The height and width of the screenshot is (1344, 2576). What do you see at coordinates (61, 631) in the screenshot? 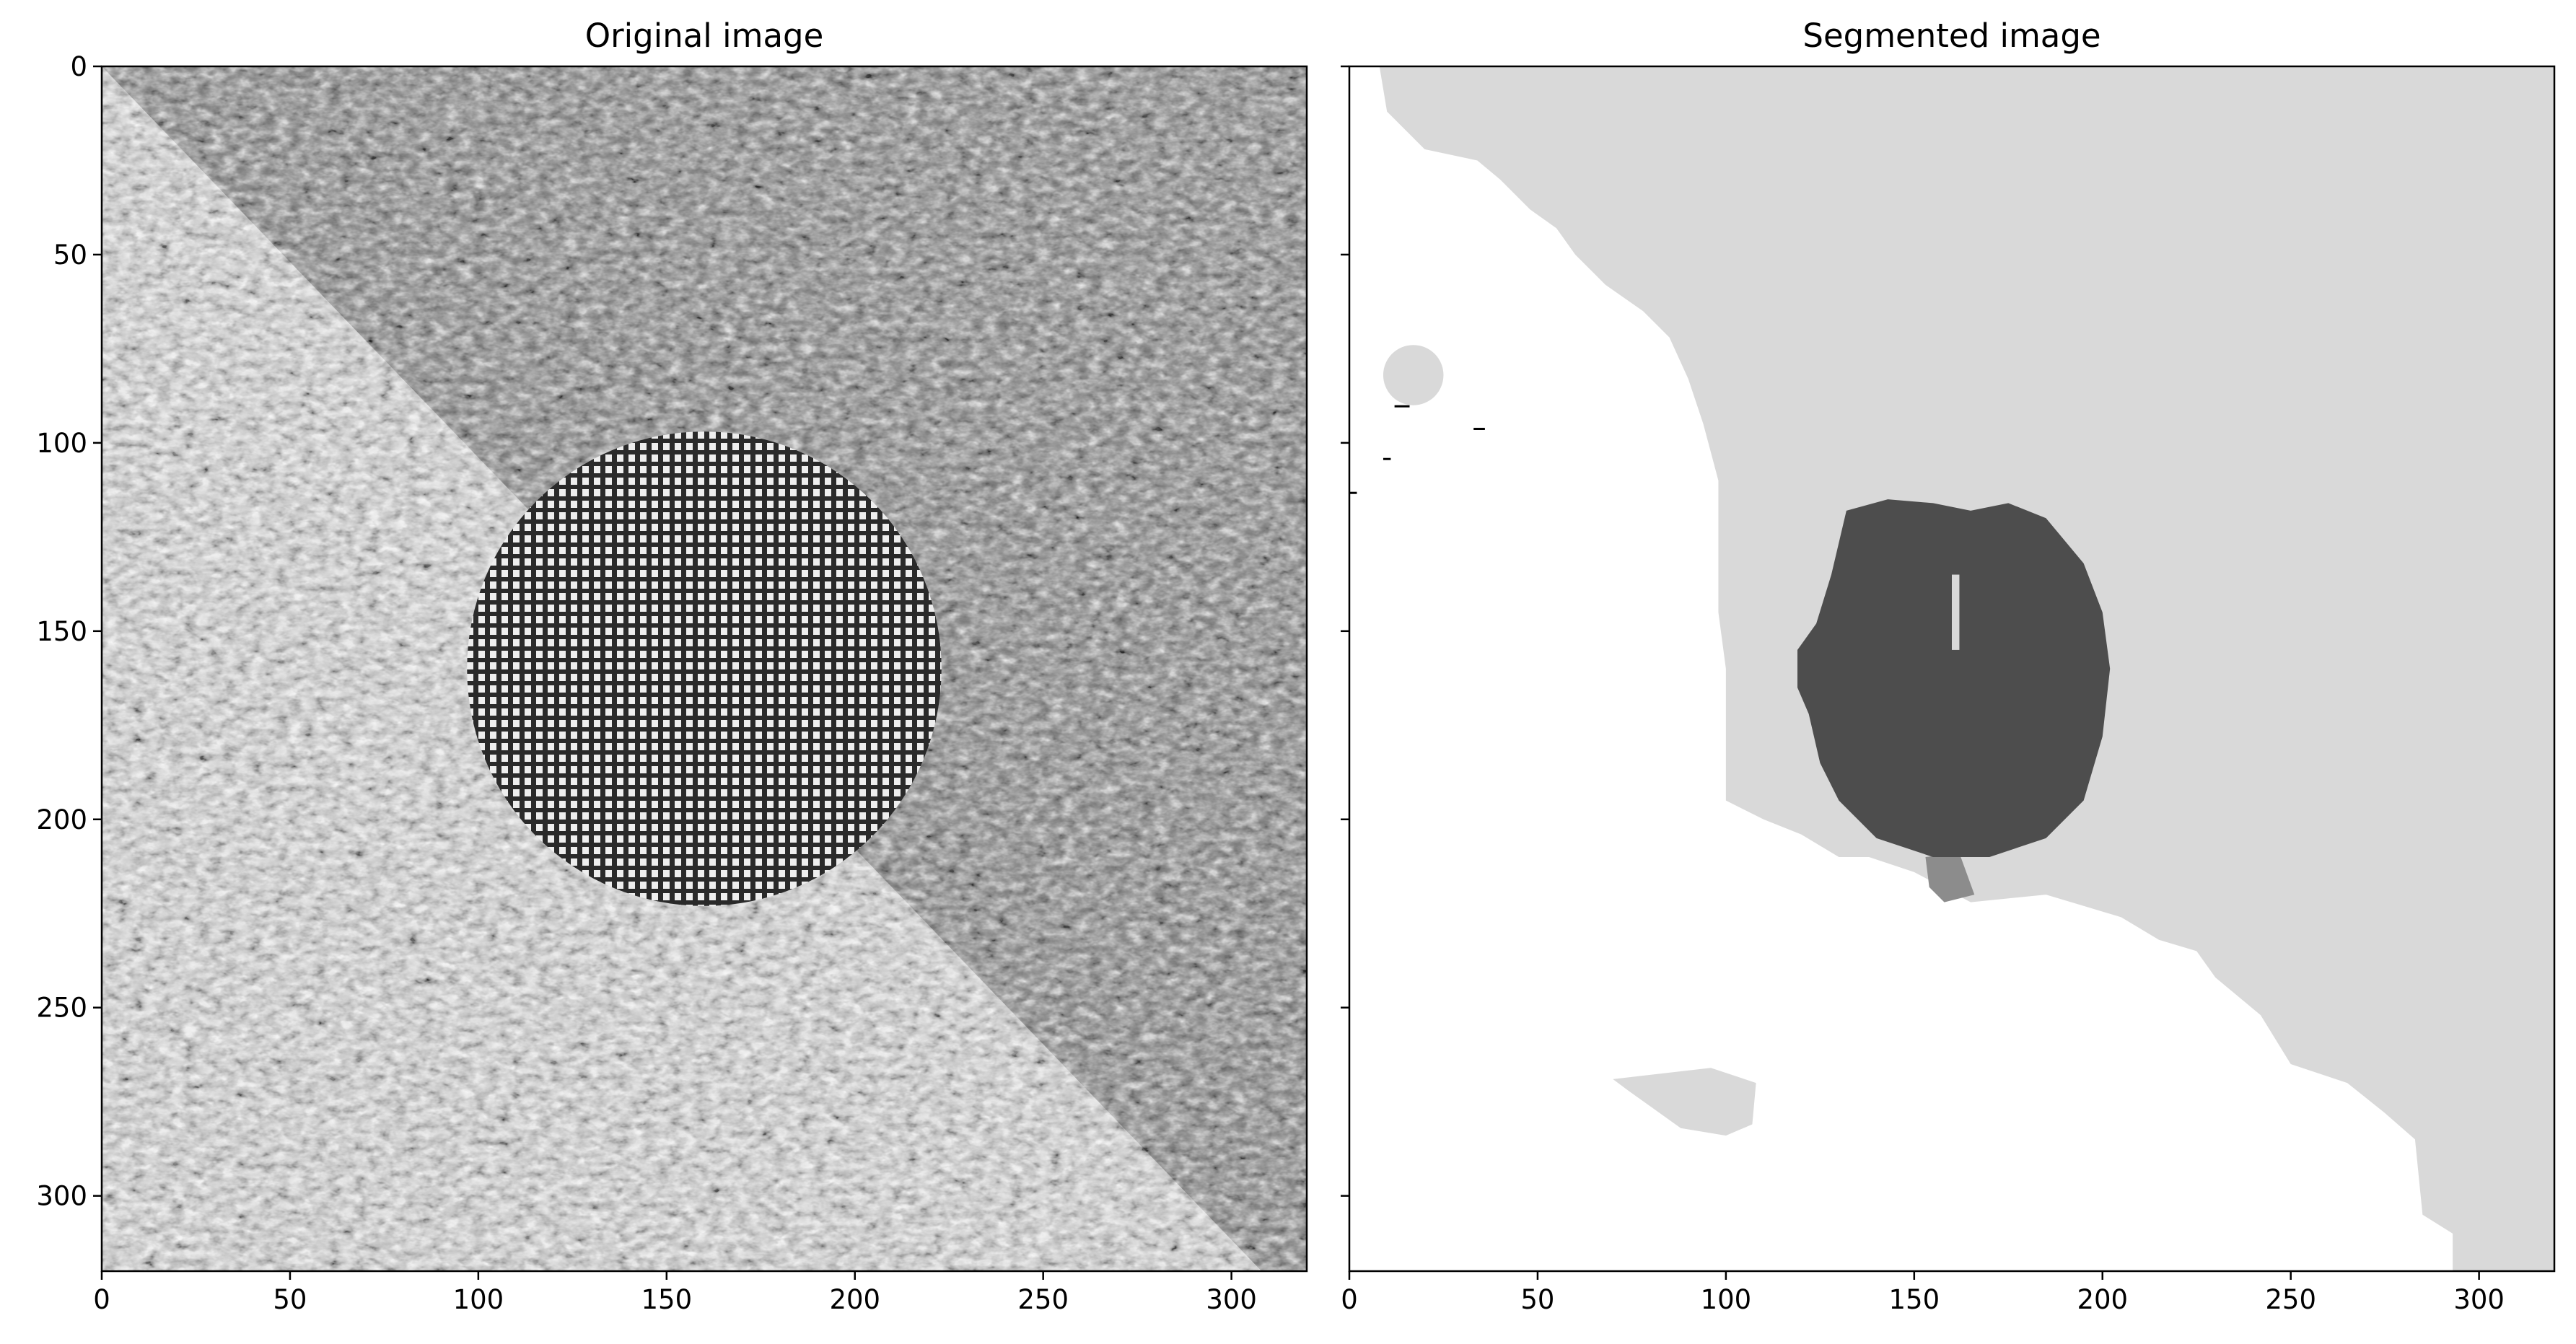
I see `y-tick-label: 150` at bounding box center [61, 631].